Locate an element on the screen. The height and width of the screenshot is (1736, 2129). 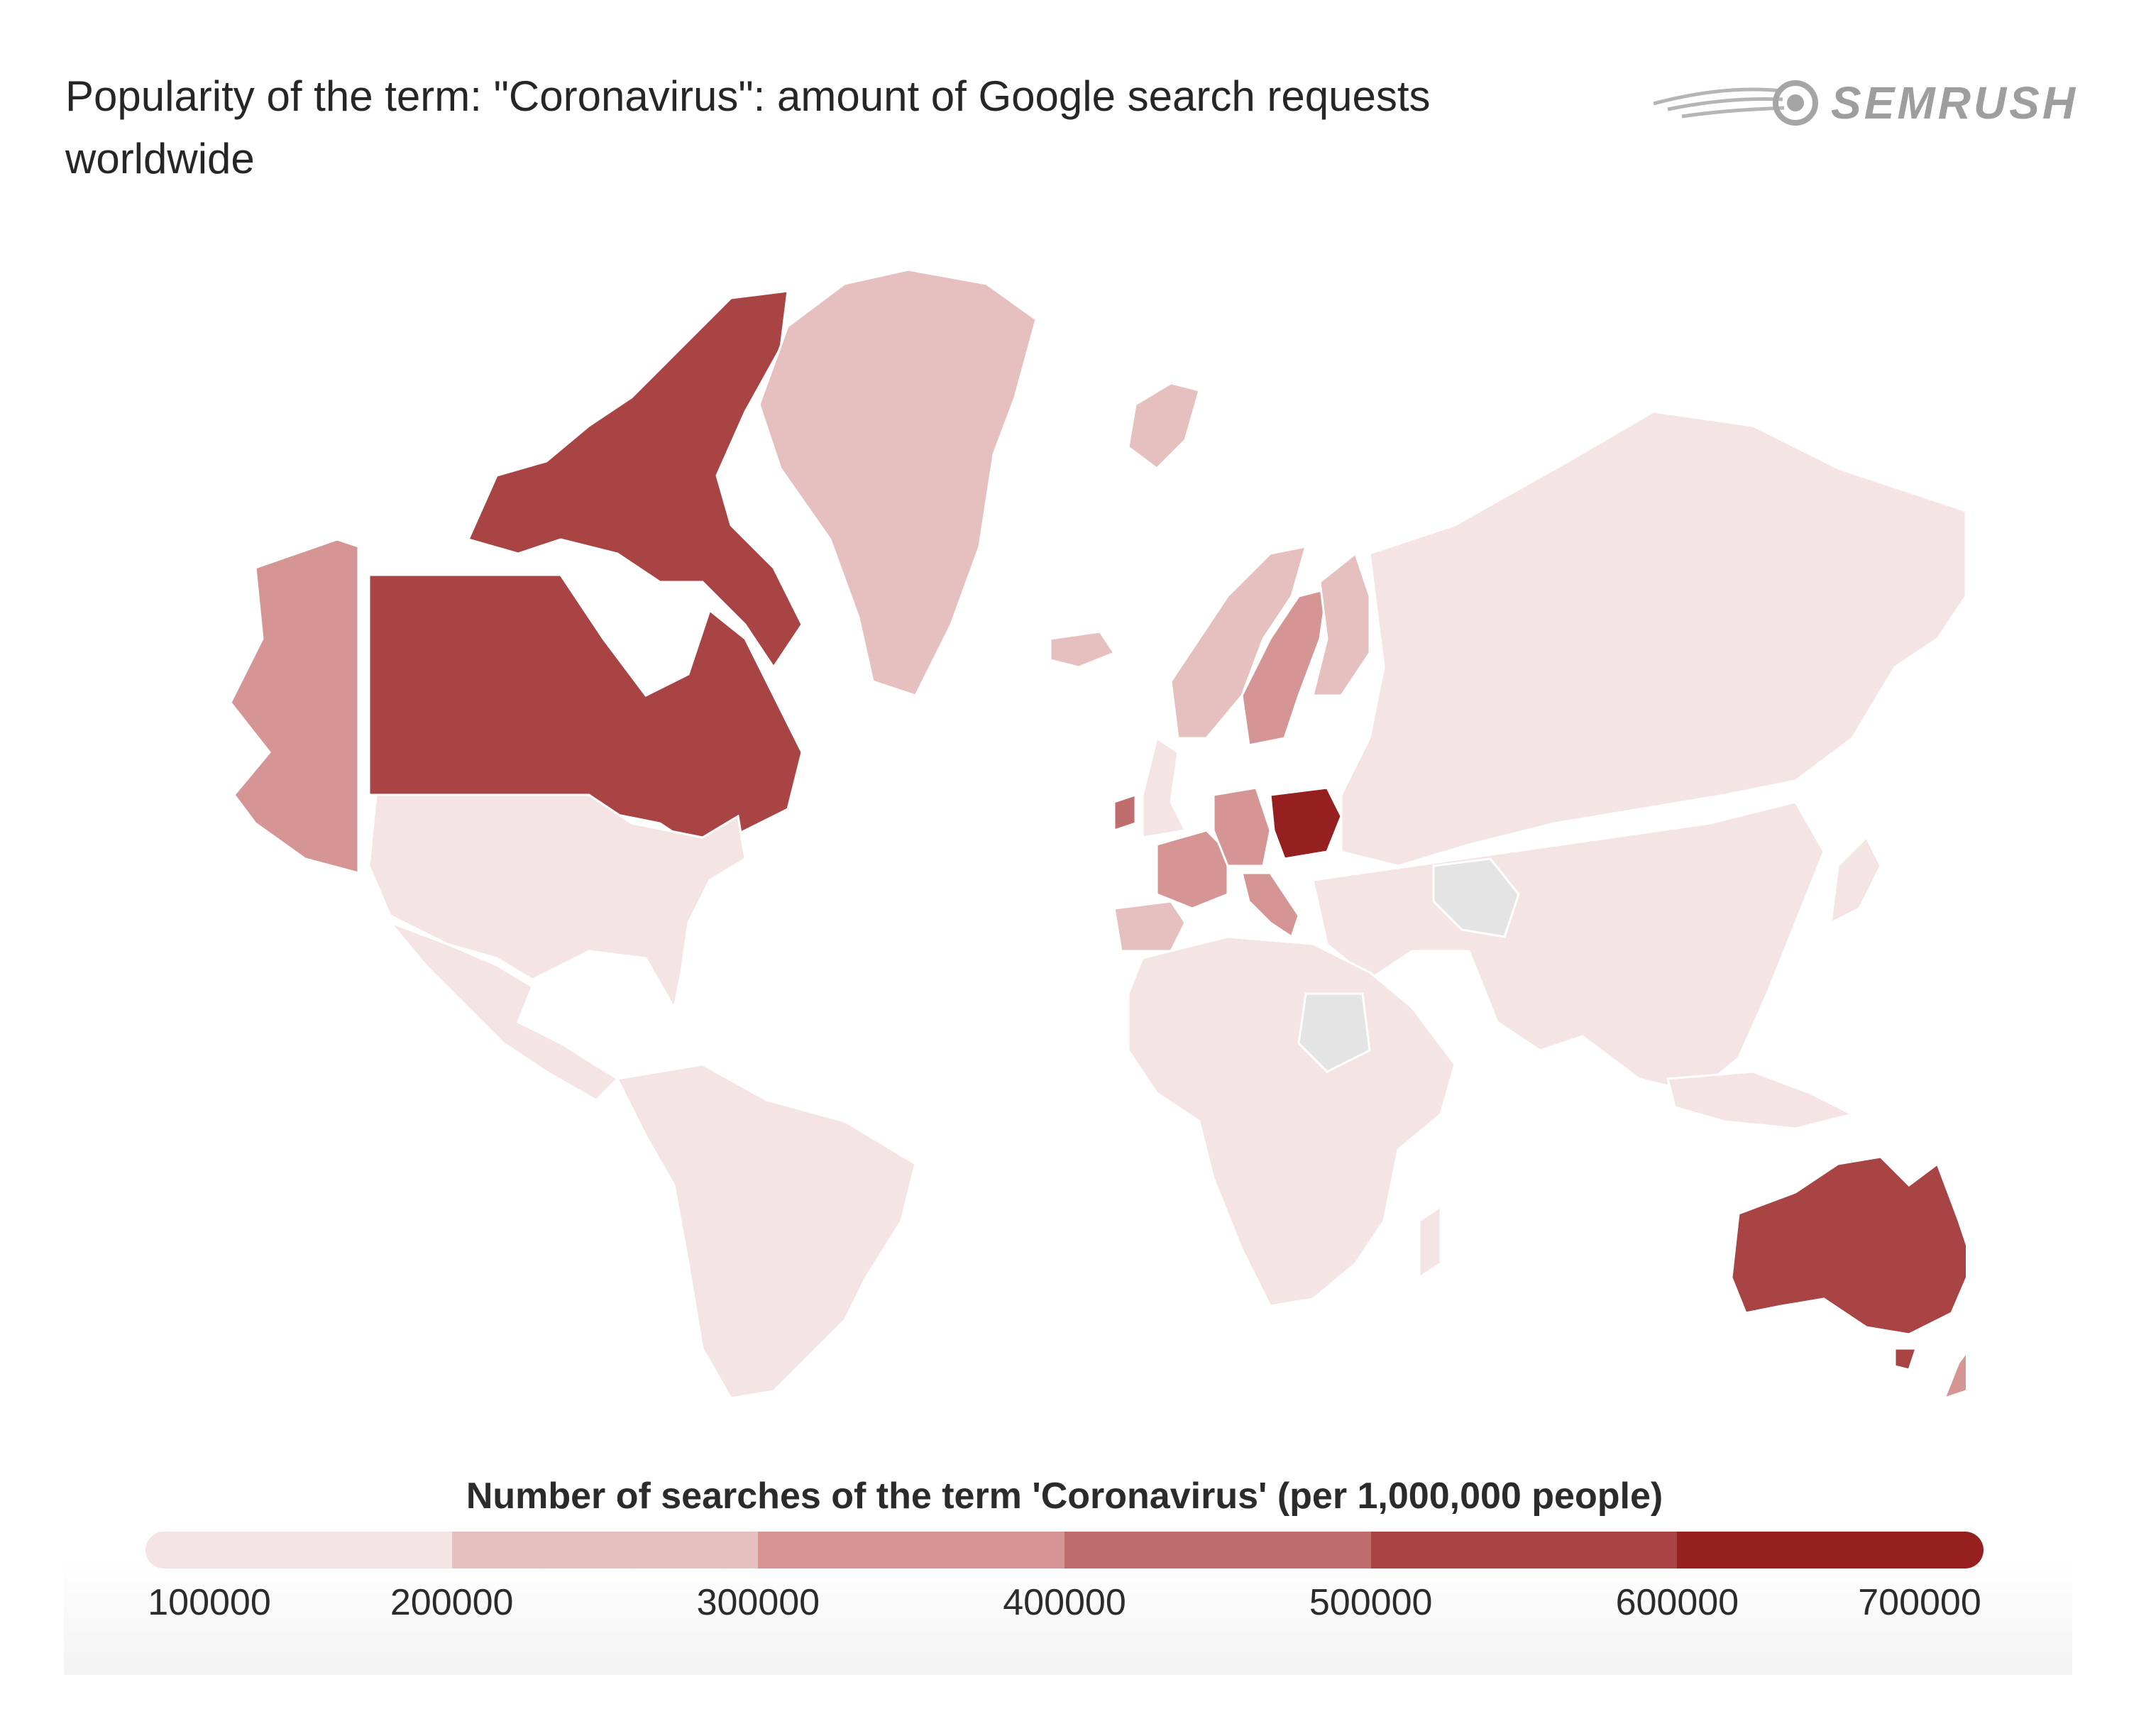
region-sweden is located at coordinates (1284, 667).